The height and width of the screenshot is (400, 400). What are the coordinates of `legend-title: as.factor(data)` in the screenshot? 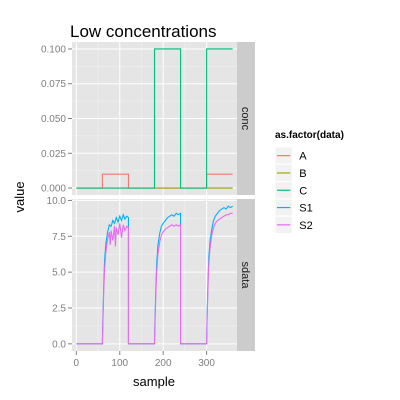 It's located at (309, 135).